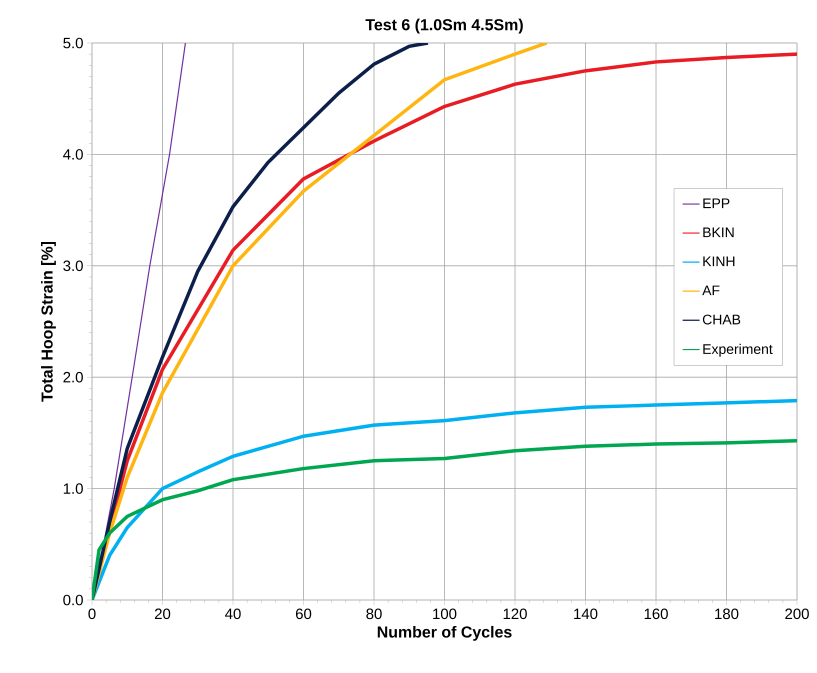 The width and height of the screenshot is (817, 673). I want to click on y-tick-label: 3.0, so click(73, 266).